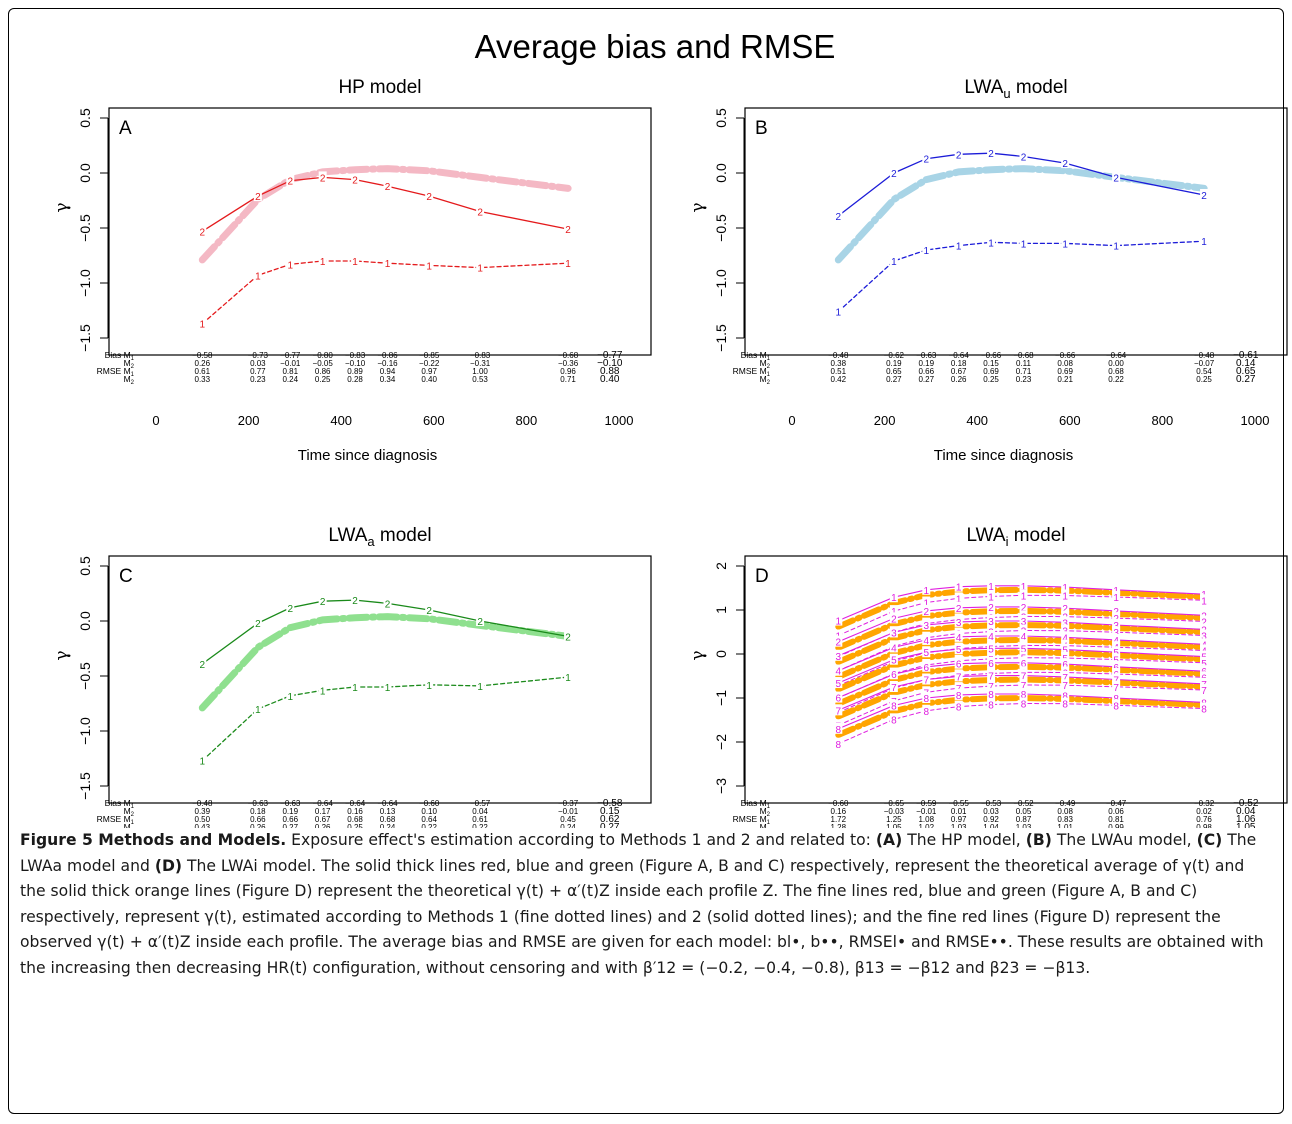 The image size is (1292, 1124). I want to click on y-tick-label: 0.5, so click(85, 118).